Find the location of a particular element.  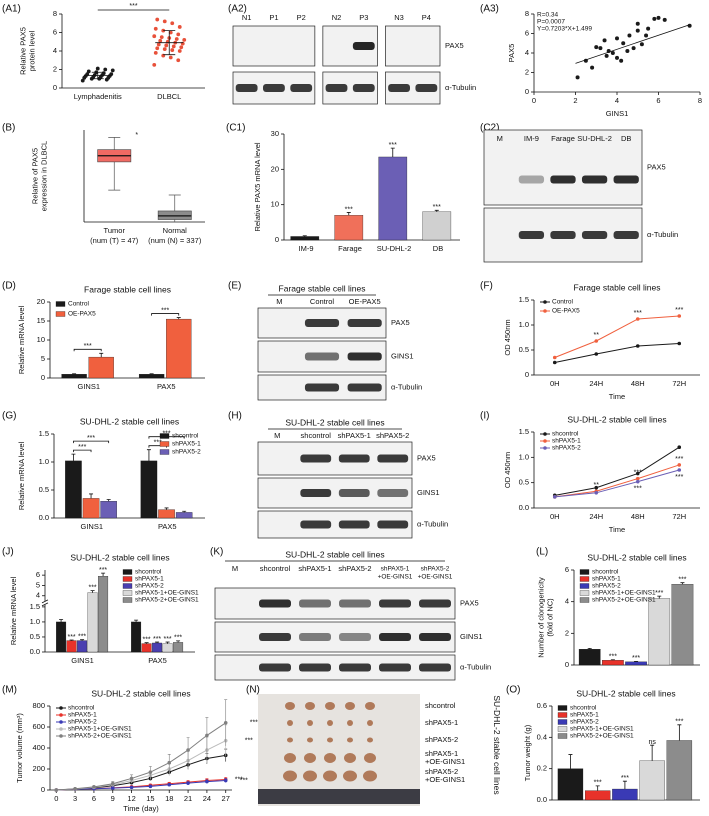

y-tick-label: 1.5 is located at coordinates (524, 431).